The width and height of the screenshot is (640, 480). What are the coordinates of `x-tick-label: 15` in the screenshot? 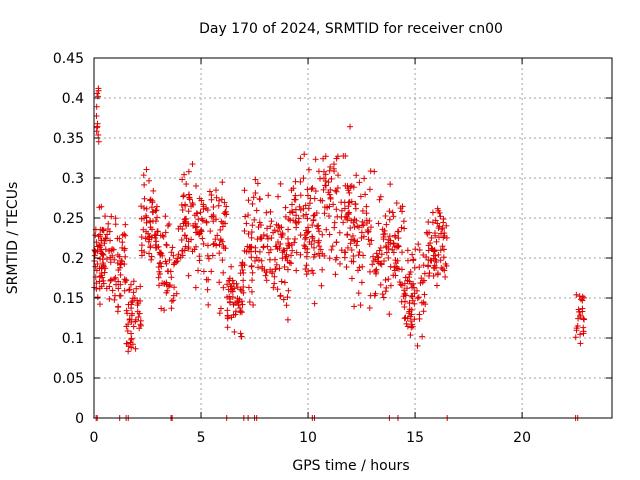 It's located at (415, 438).